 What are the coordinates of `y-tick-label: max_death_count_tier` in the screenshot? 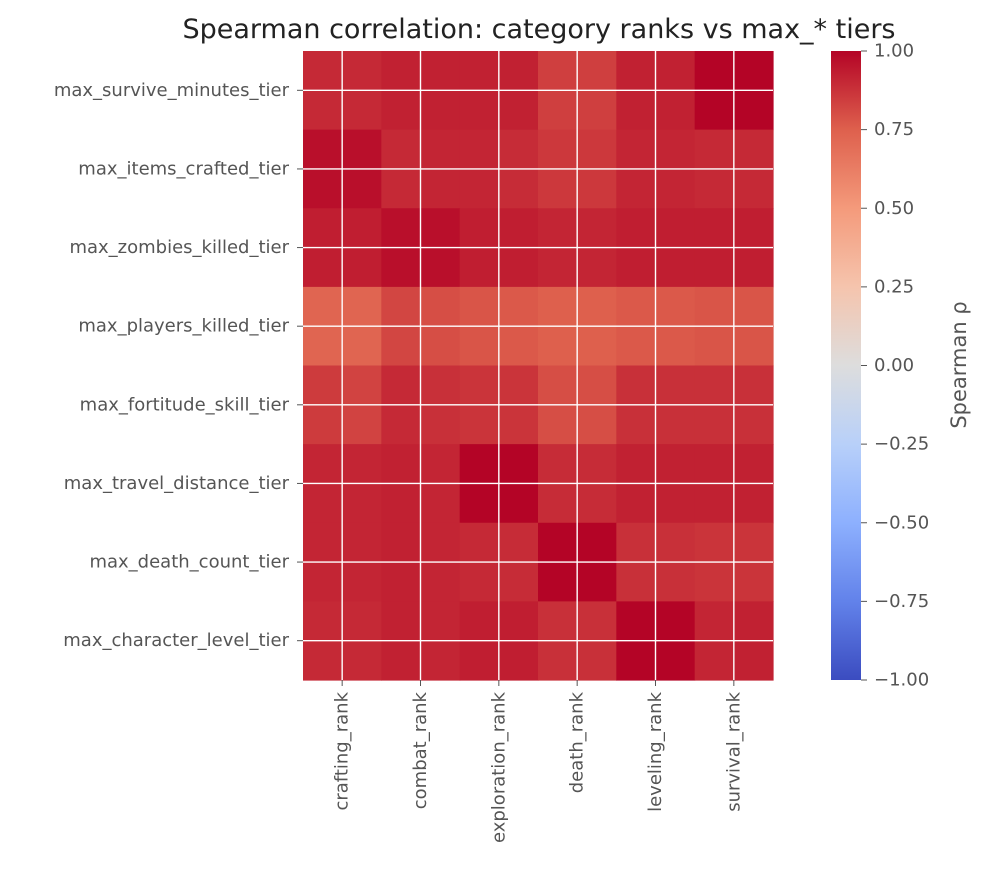 It's located at (189, 562).